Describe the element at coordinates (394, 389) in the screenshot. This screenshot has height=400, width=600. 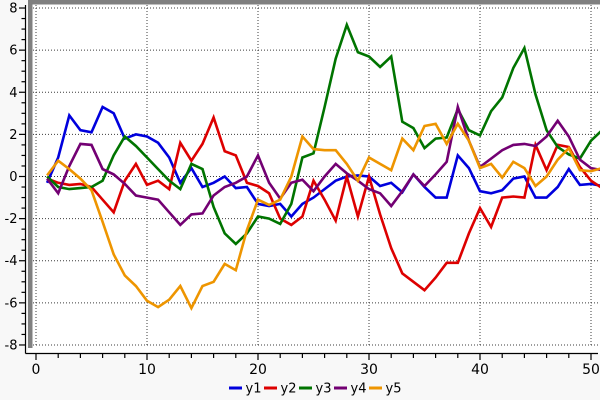
I see `legend-label-y5: y5` at that location.